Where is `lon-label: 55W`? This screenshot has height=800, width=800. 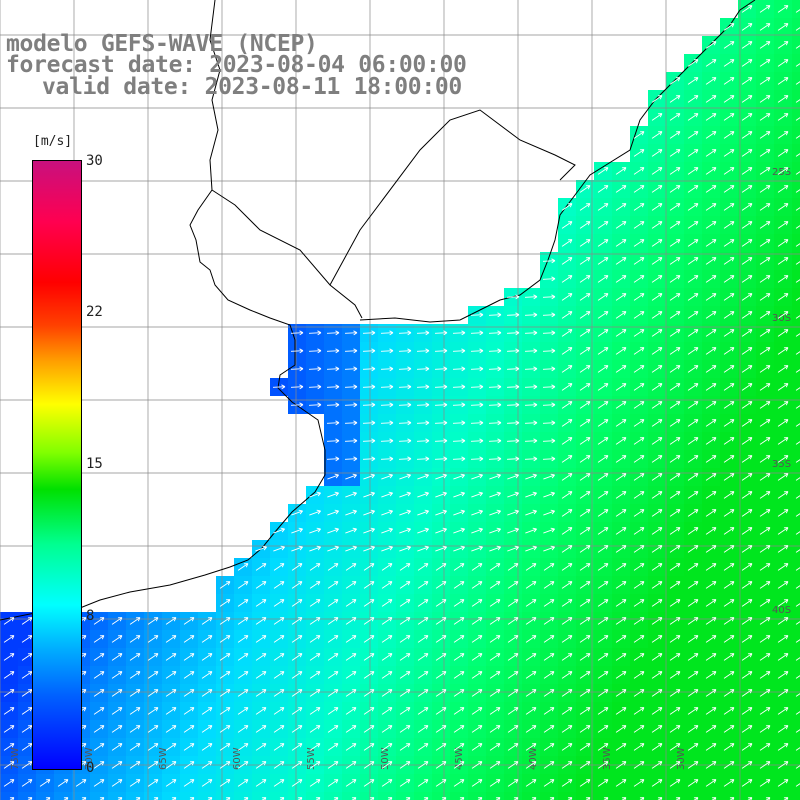
lon-label: 55W is located at coordinates (311, 758).